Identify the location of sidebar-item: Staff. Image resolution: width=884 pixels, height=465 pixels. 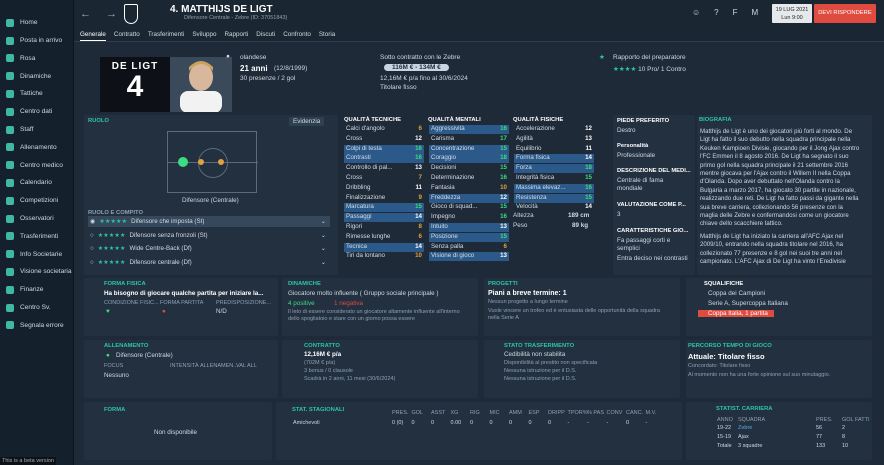
(36, 130).